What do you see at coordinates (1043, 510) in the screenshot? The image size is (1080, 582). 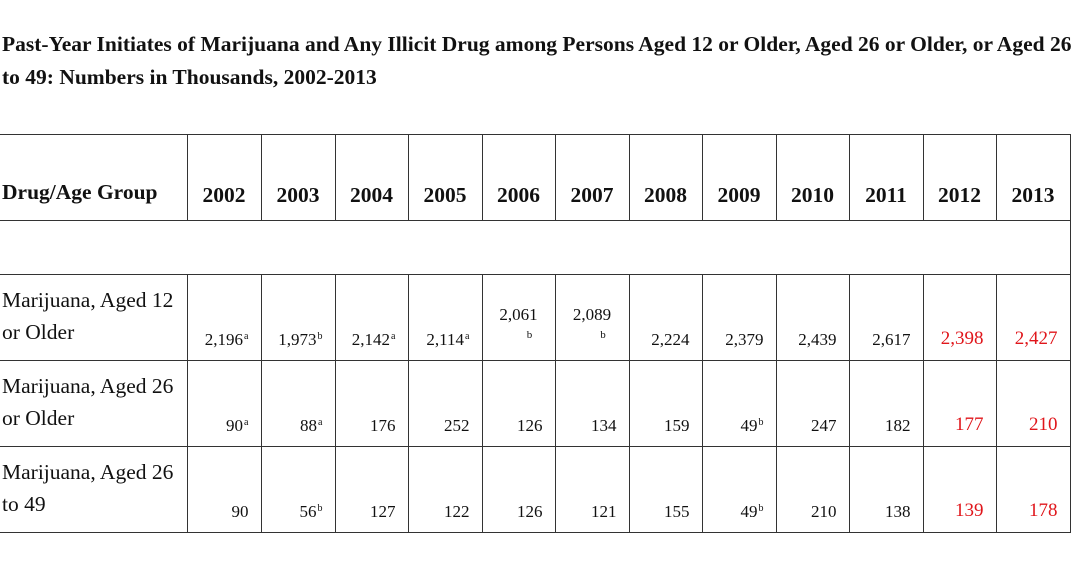 I see `cell-value: 178` at bounding box center [1043, 510].